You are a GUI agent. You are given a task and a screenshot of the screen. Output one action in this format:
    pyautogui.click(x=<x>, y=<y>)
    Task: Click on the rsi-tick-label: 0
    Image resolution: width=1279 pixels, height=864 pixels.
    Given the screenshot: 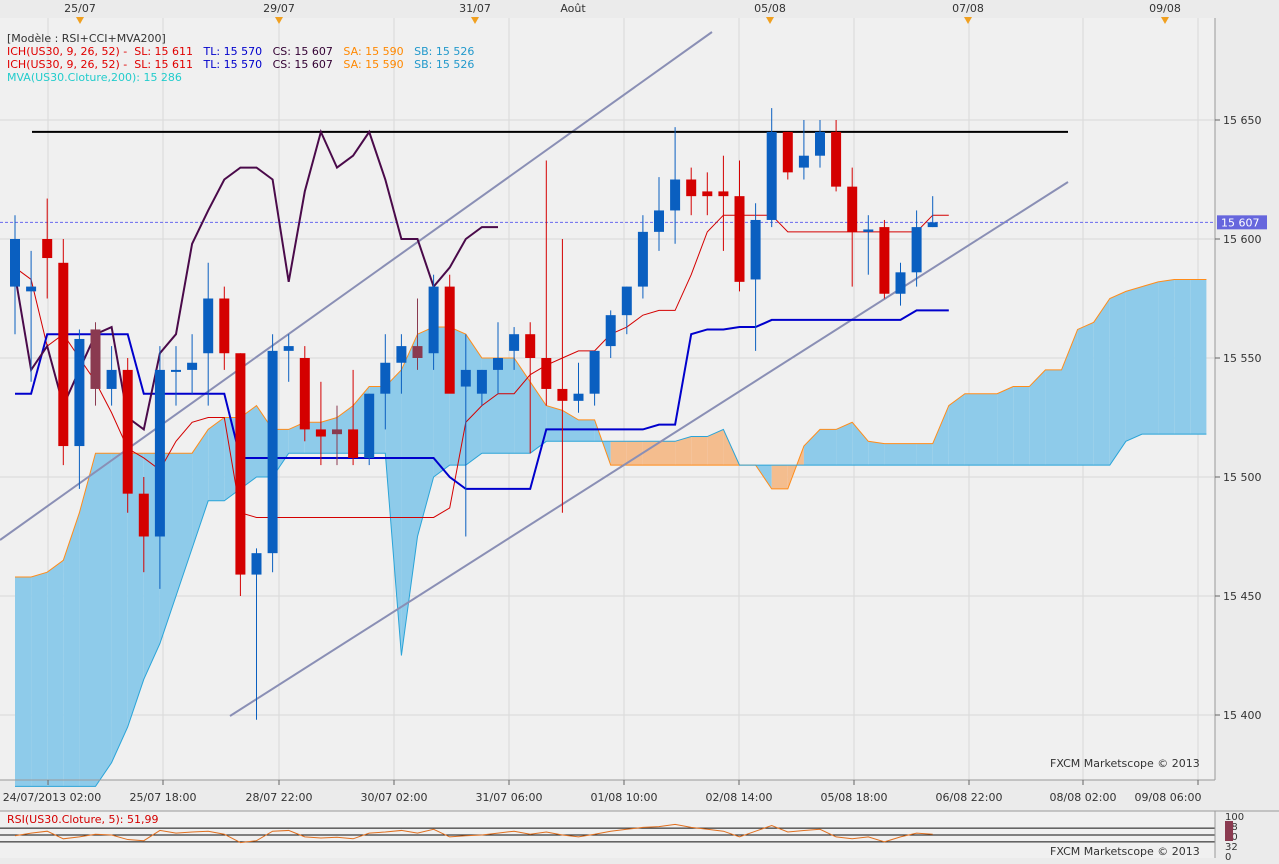 What is the action you would take?
    pyautogui.click(x=1228, y=856)
    